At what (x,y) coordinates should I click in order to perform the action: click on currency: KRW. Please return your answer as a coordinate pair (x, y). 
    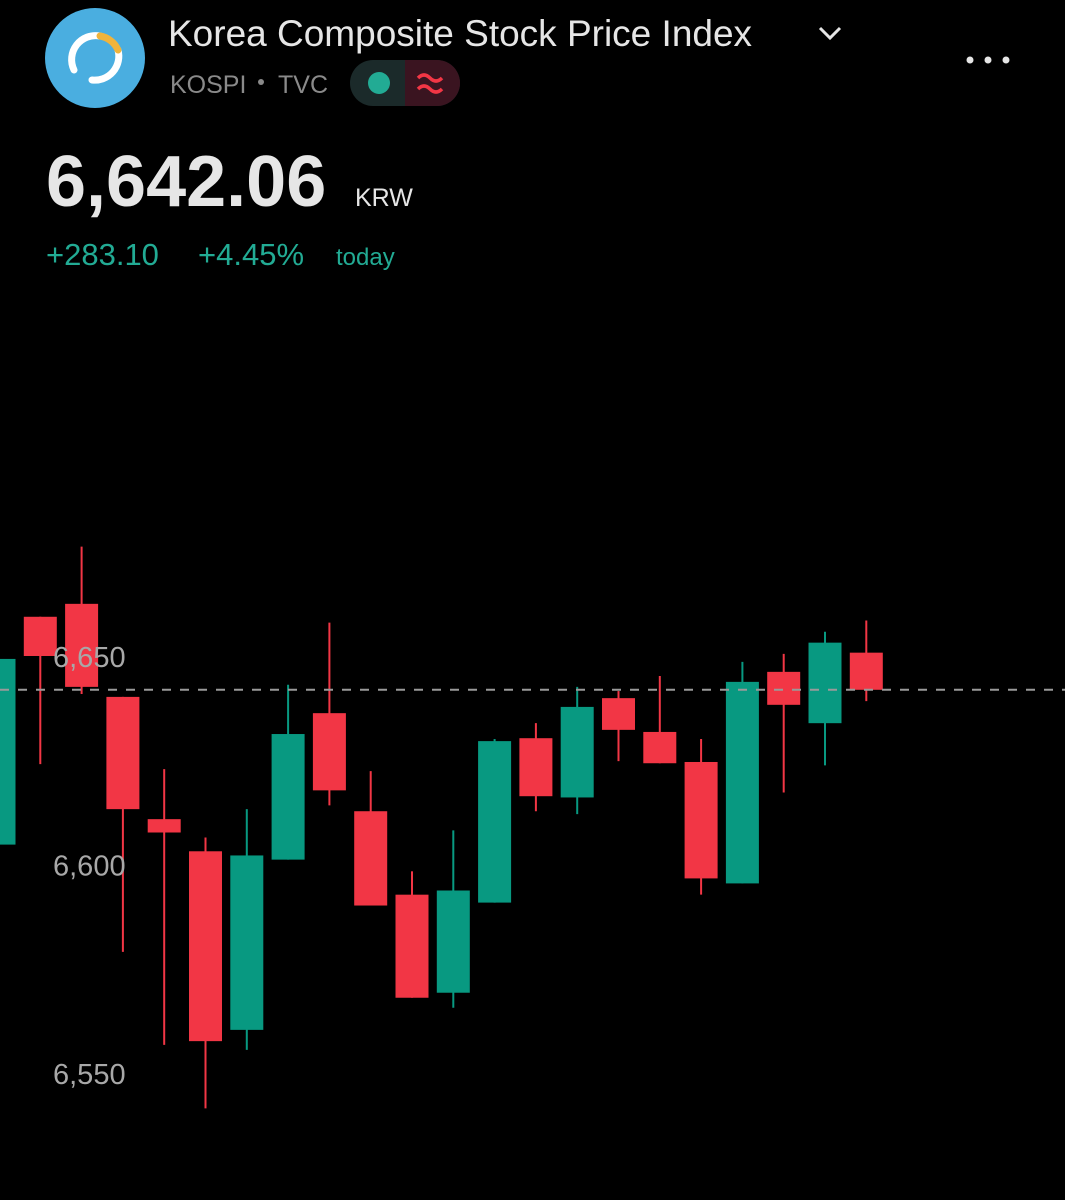
    Looking at the image, I should click on (384, 198).